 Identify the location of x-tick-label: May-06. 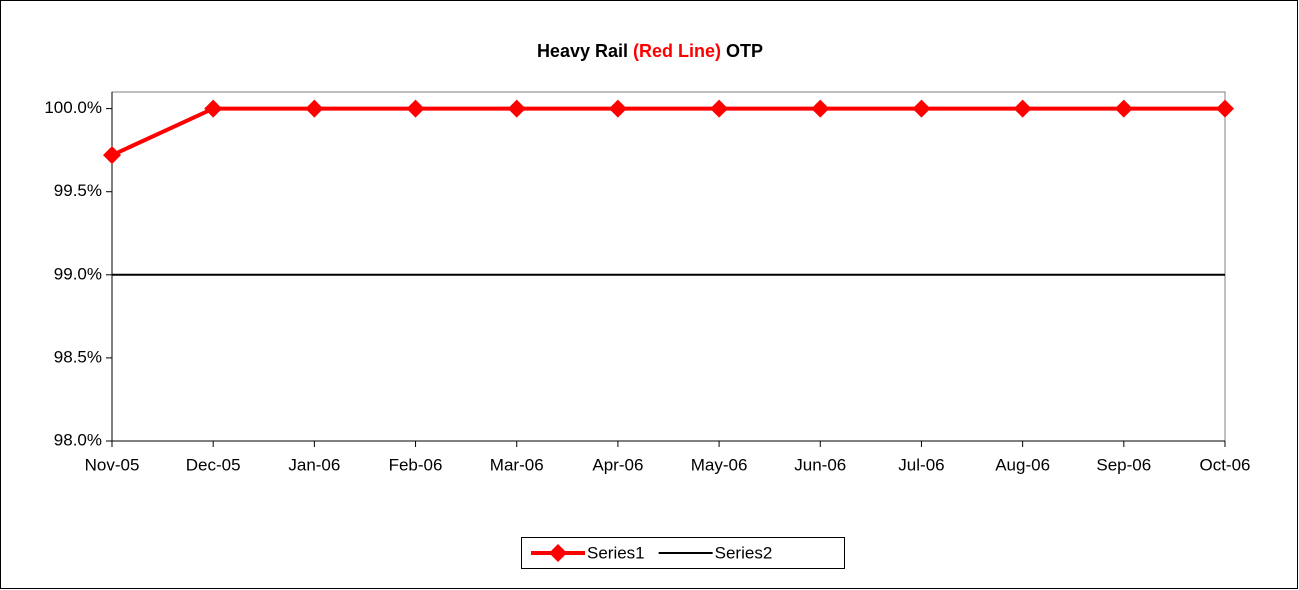
(719, 464).